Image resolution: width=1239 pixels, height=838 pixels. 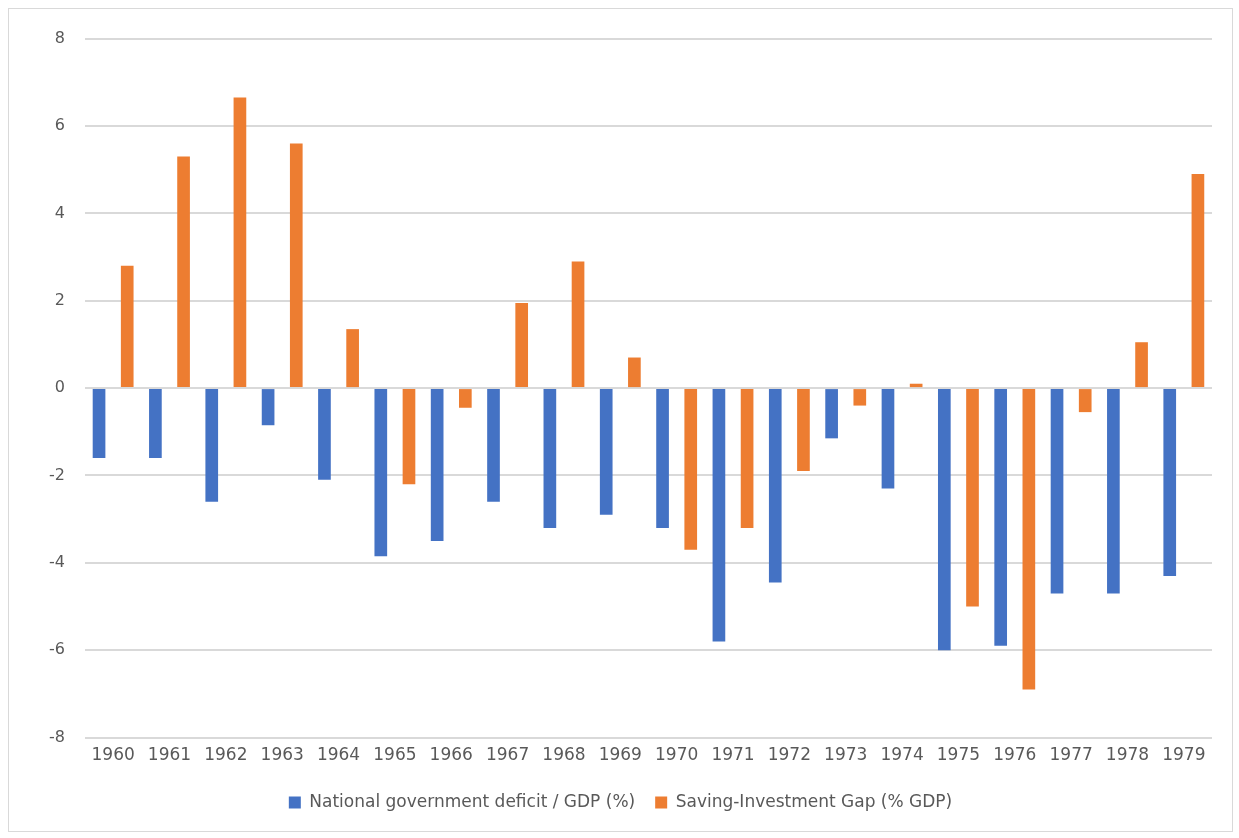 What do you see at coordinates (1015, 754) in the screenshot?
I see `x-tick-label: 1976` at bounding box center [1015, 754].